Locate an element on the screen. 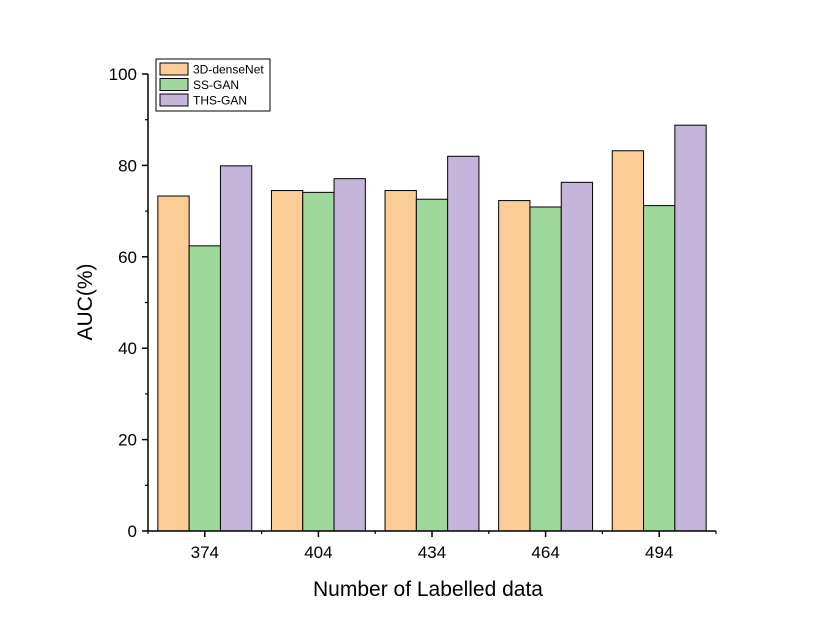  legend-swatch-ths-gan is located at coordinates (174, 100).